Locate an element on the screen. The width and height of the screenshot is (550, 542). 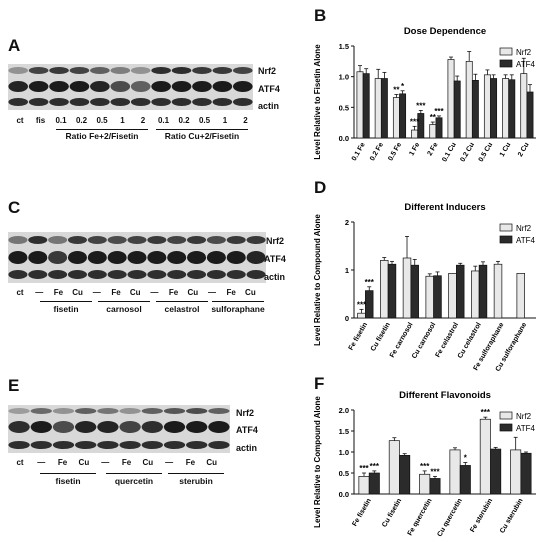
group-label-sulforaphane: sulforaphane is located at coordinates (238, 309).